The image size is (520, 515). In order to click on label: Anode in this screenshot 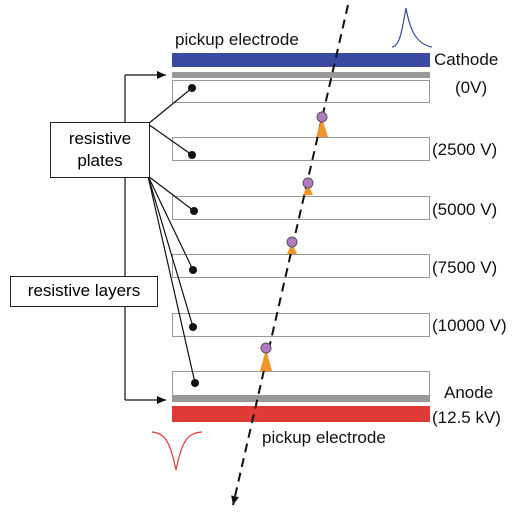, I will do `click(469, 392)`.